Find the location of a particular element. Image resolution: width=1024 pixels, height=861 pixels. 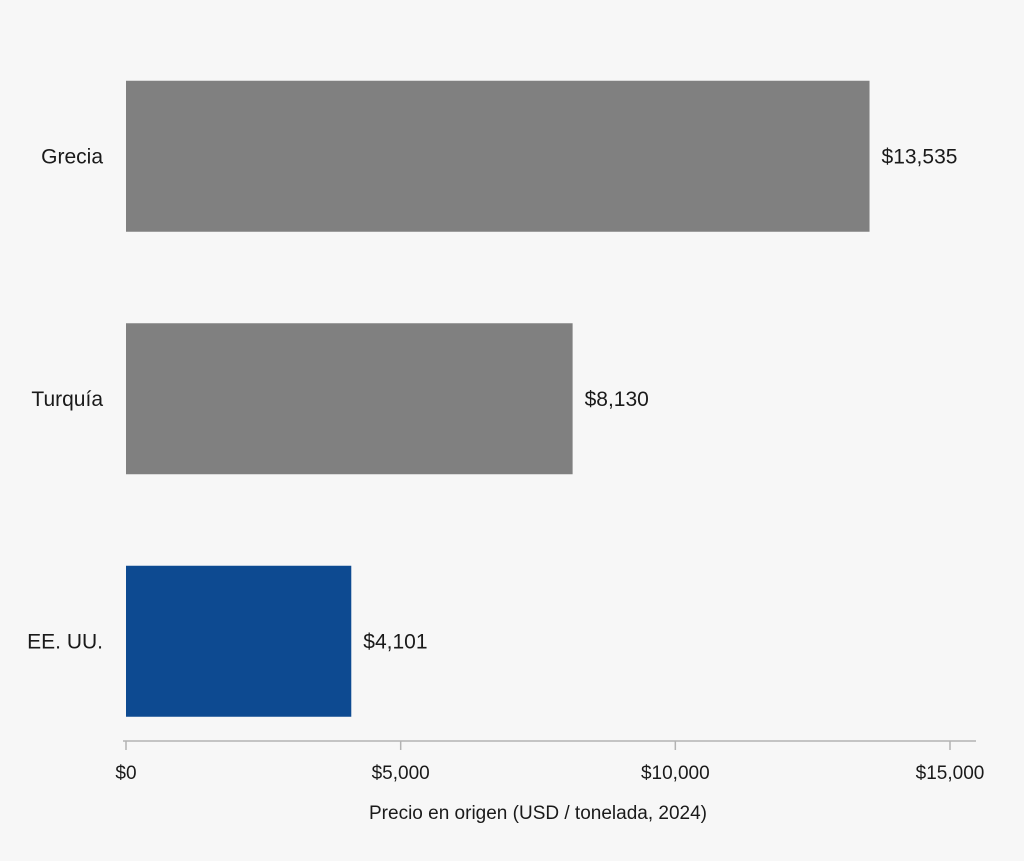

bar-turqu-a is located at coordinates (349, 399).